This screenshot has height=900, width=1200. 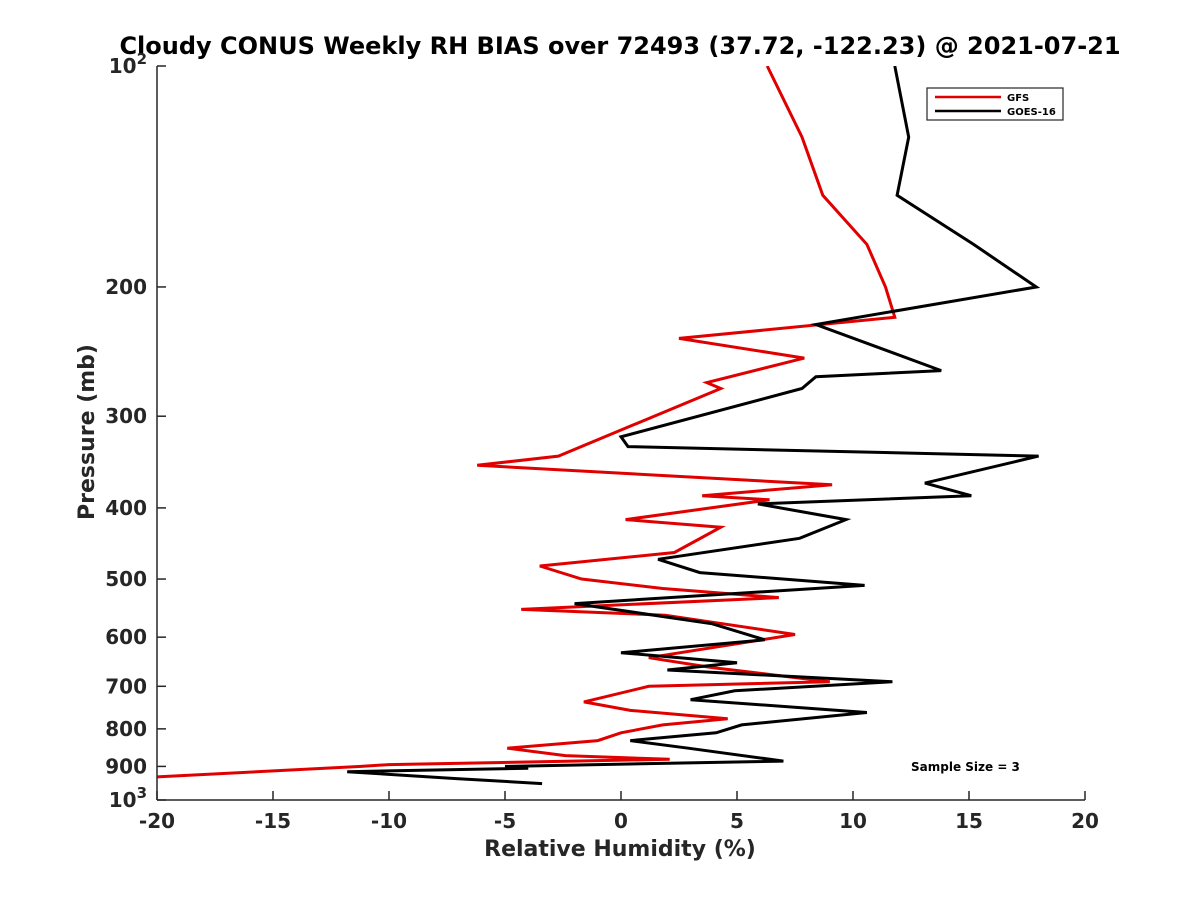 What do you see at coordinates (1031, 112) in the screenshot?
I see `legend-entry-label: GOES-16` at bounding box center [1031, 112].